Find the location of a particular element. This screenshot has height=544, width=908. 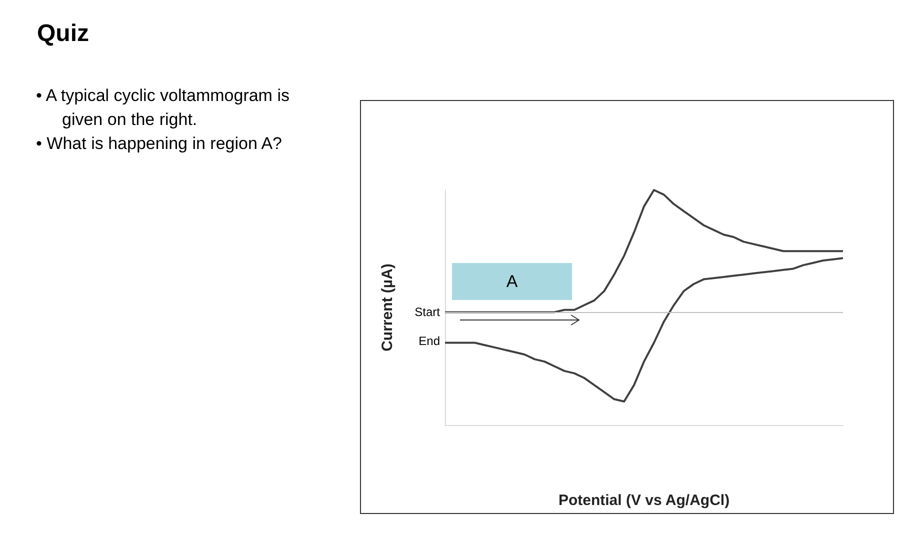

text: • A typical cyclic voltammogram is given on the right. is located at coordinates (163, 108).